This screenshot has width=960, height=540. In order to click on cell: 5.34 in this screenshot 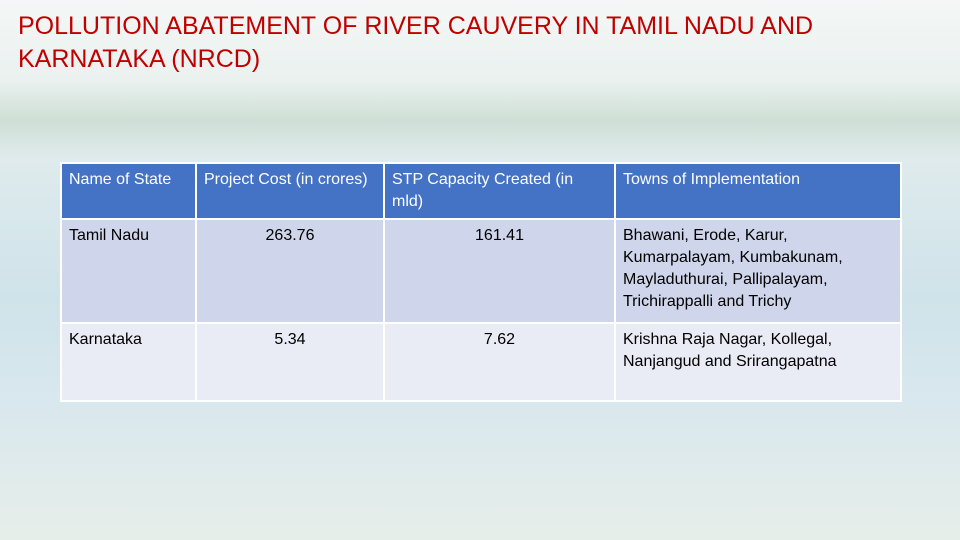, I will do `click(290, 362)`.